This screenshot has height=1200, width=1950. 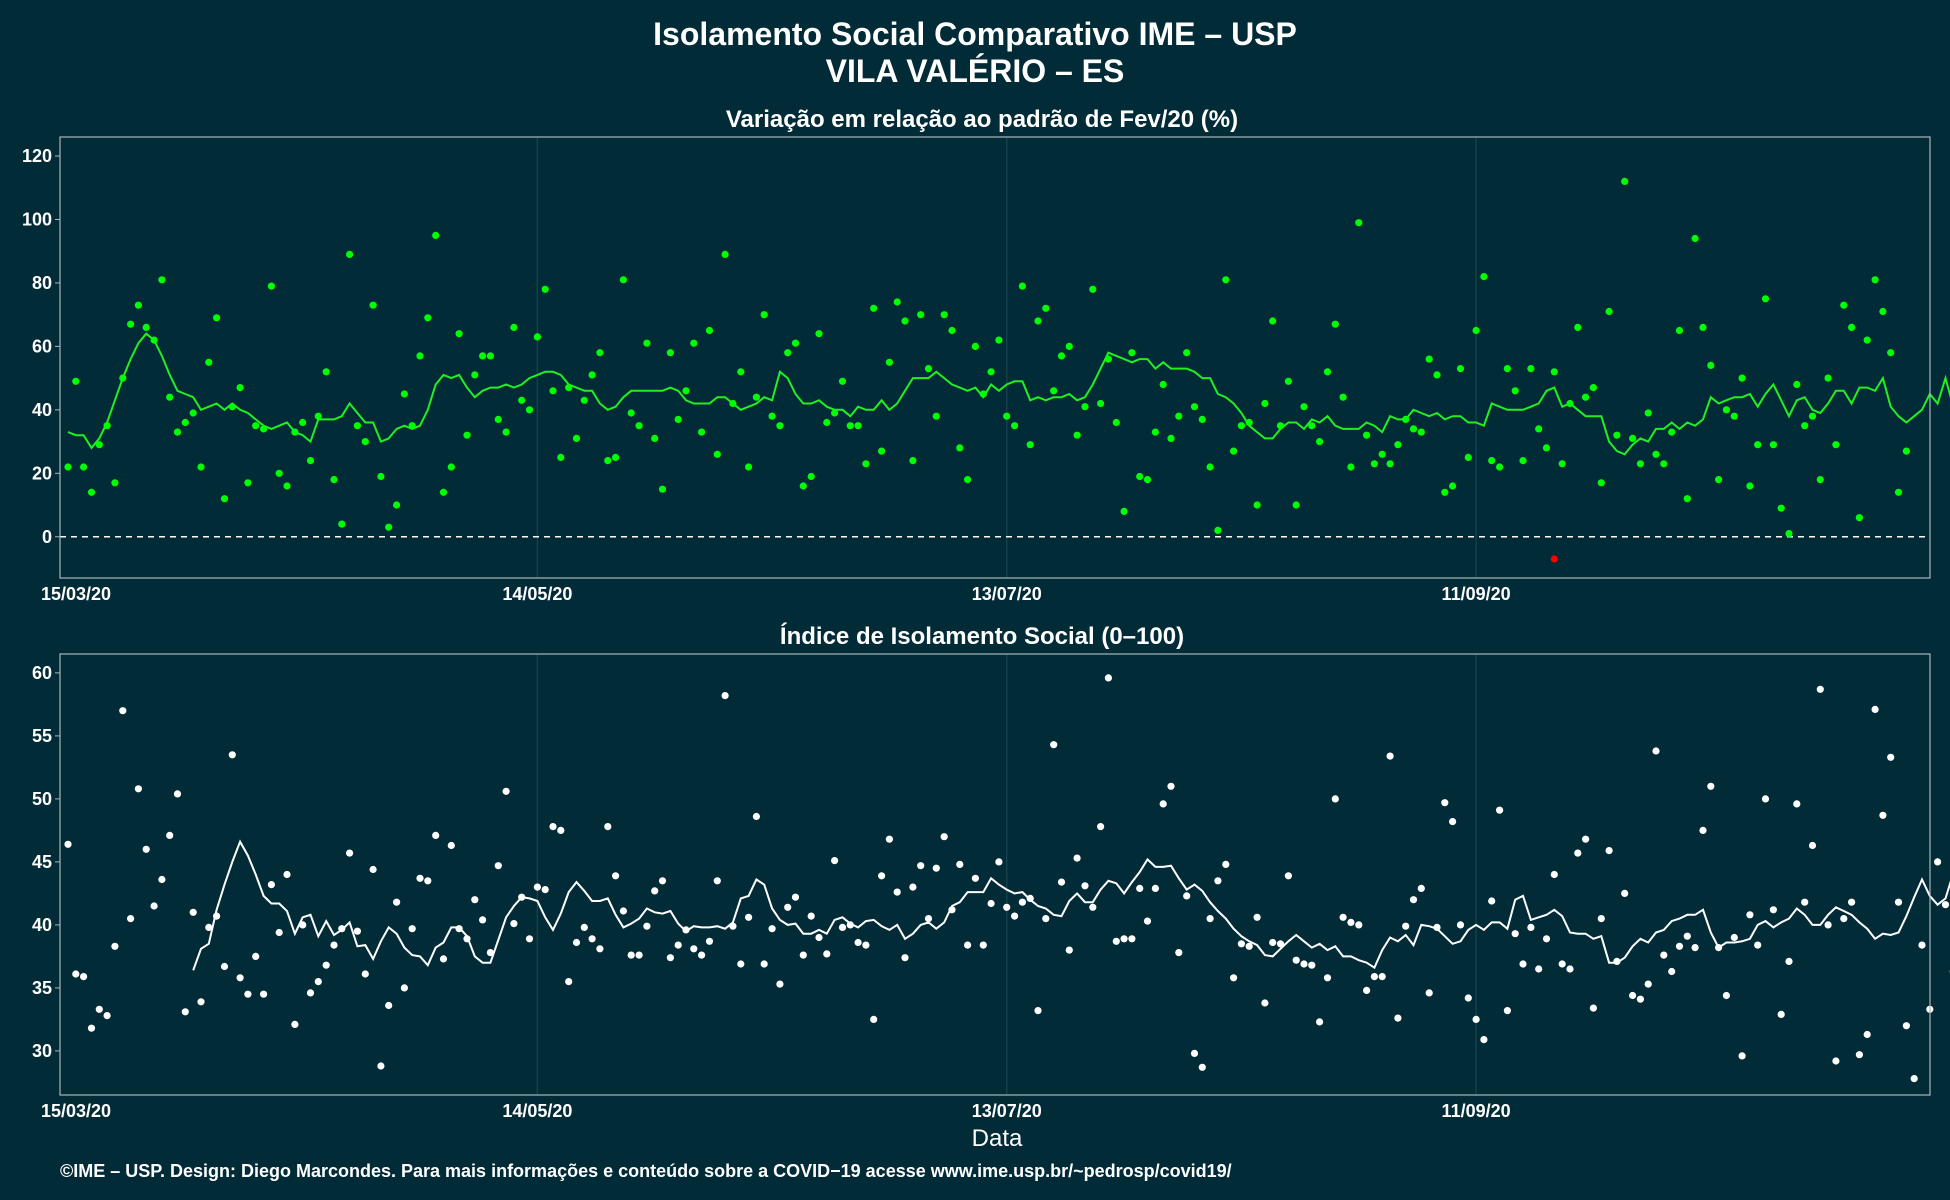 What do you see at coordinates (42, 862) in the screenshot?
I see `y-tick-label: 45` at bounding box center [42, 862].